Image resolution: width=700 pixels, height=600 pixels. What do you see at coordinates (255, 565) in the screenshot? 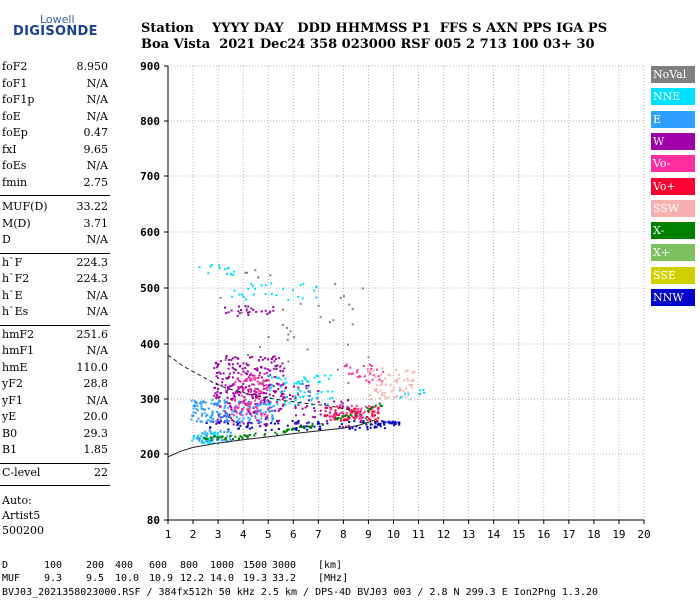
I see `depth-value: 1500` at bounding box center [255, 565].